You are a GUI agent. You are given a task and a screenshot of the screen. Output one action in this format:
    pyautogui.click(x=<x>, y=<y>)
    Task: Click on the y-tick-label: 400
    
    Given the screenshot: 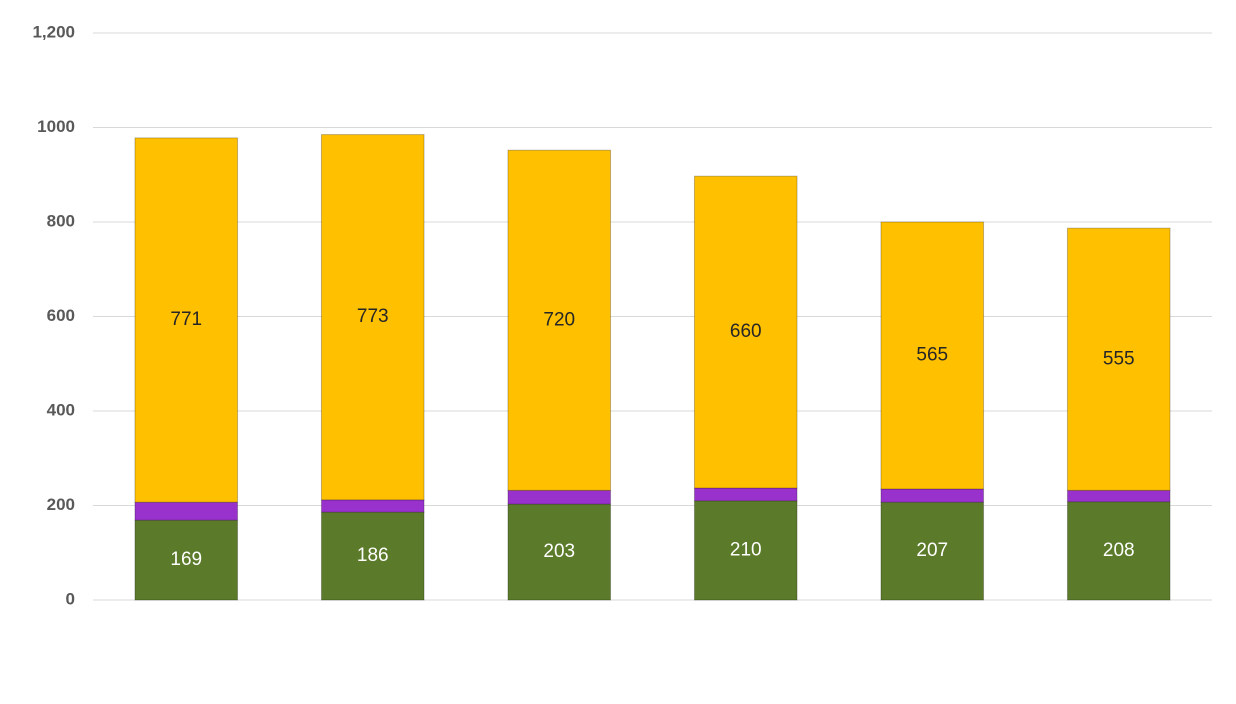 What is the action you would take?
    pyautogui.click(x=61, y=409)
    